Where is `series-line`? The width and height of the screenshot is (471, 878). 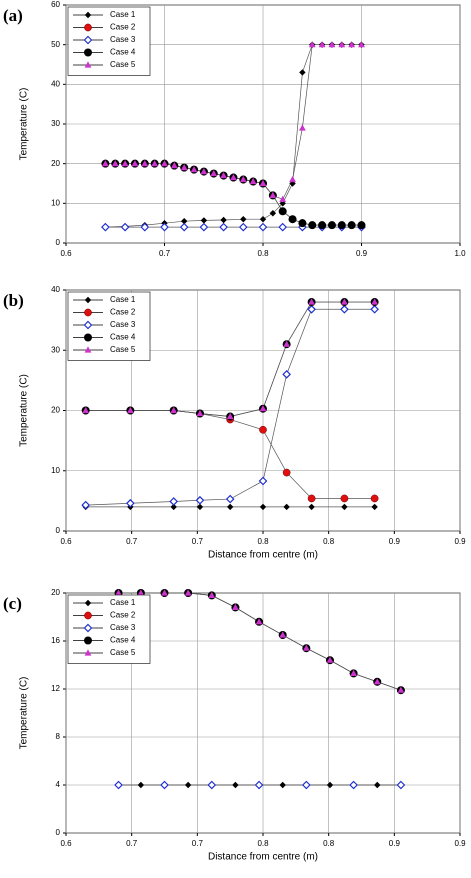
series-line is located at coordinates (230, 359).